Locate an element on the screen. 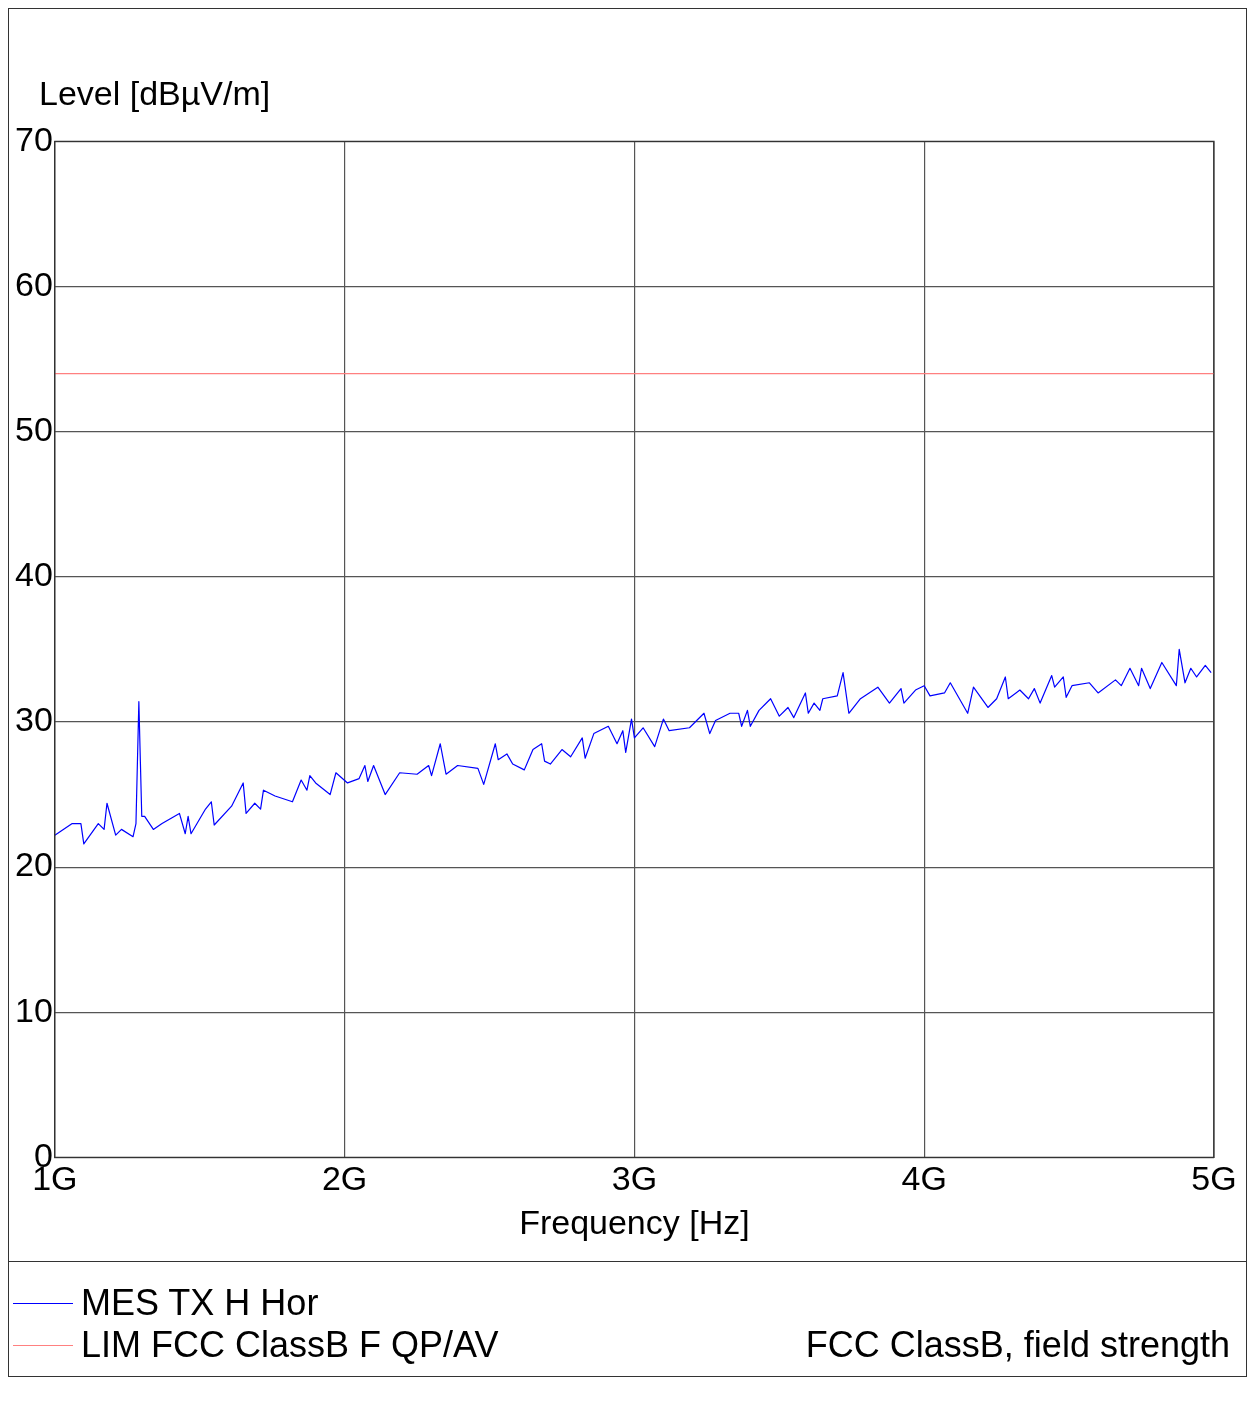  y-tick-label: 60 is located at coordinates (33, 283).